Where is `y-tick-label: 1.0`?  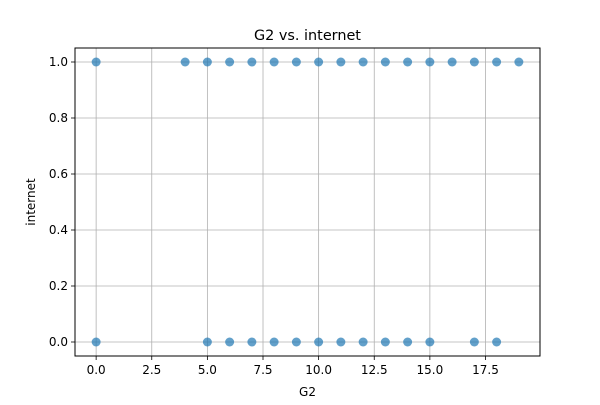 y-tick-label: 1.0 is located at coordinates (58, 62).